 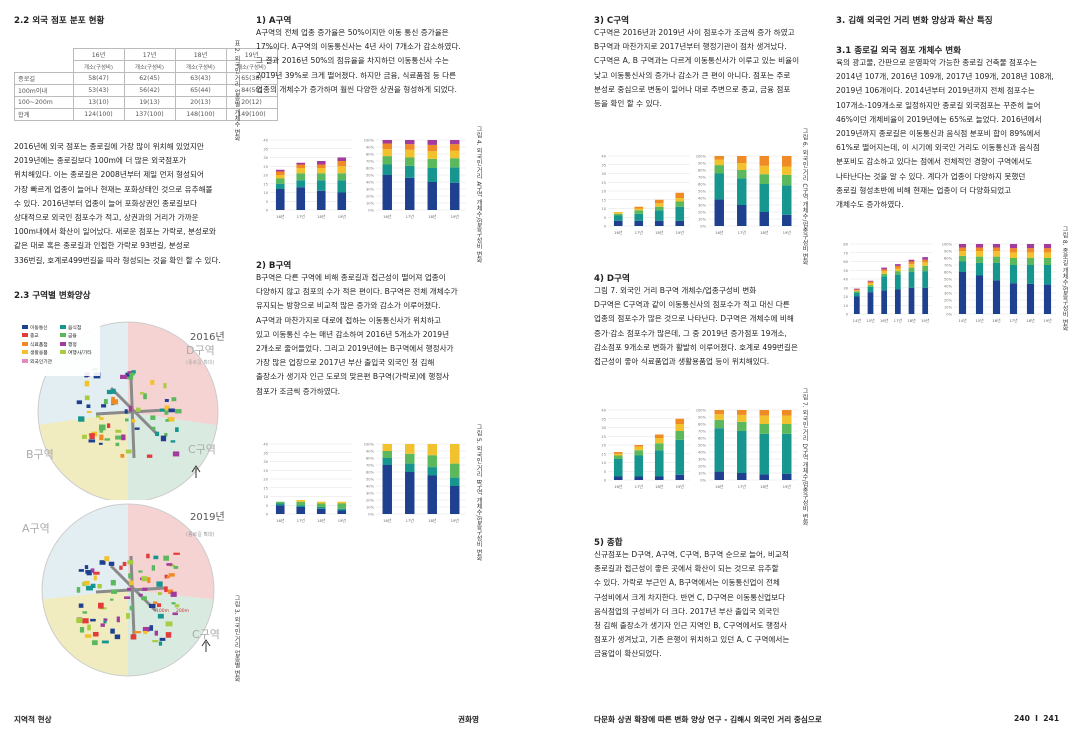 I want to click on map-year-2019: 2019년, so click(x=207, y=517).